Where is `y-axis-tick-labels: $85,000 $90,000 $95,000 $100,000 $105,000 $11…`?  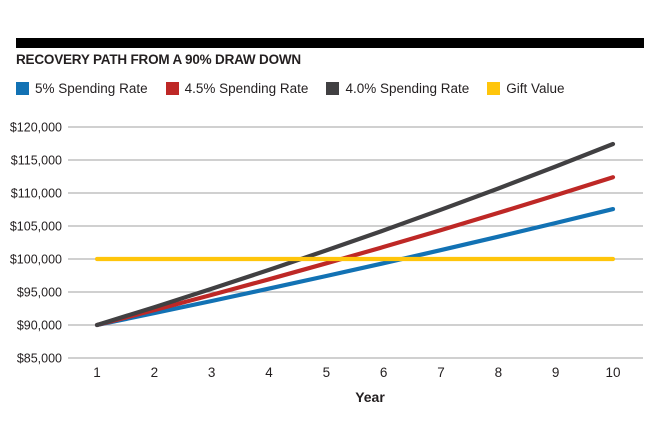
y-axis-tick-labels: $85,000 $90,000 $95,000 $100,000 $105,000 $11… is located at coordinates (36, 243).